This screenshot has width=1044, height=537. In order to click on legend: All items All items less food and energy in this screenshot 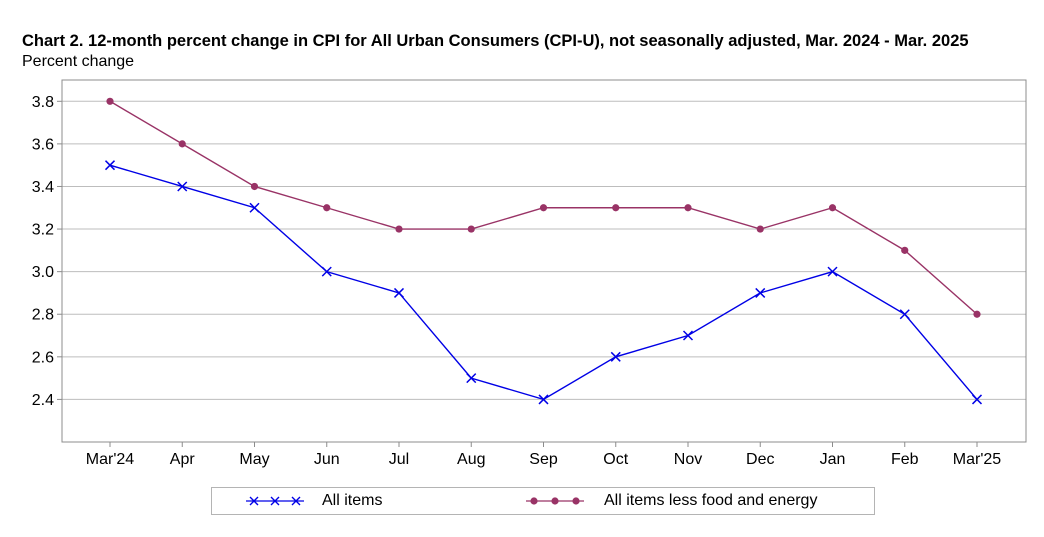, I will do `click(543, 501)`.